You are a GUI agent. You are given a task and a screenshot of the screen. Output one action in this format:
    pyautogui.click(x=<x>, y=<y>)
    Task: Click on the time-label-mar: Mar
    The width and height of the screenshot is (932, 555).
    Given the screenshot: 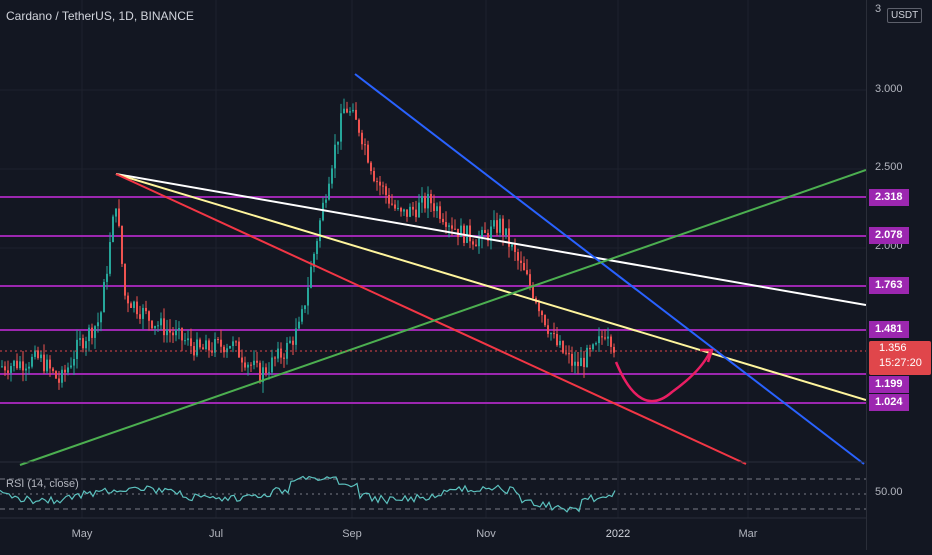 What is the action you would take?
    pyautogui.click(x=748, y=534)
    